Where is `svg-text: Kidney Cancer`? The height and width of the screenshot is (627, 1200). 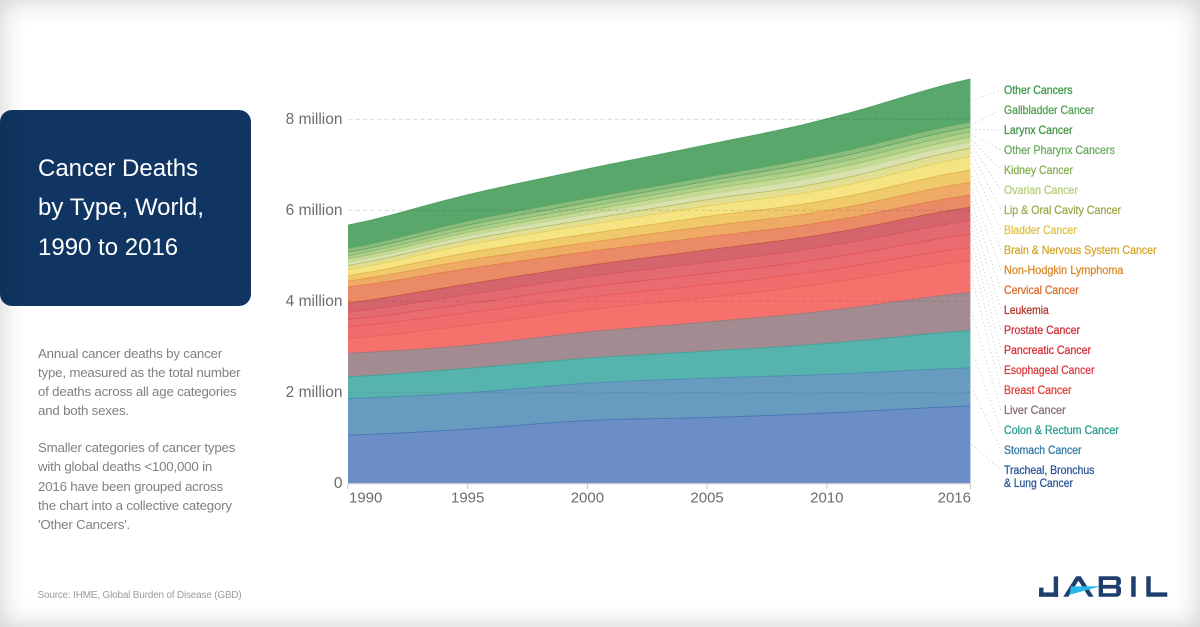 svg-text: Kidney Cancer is located at coordinates (1038, 170).